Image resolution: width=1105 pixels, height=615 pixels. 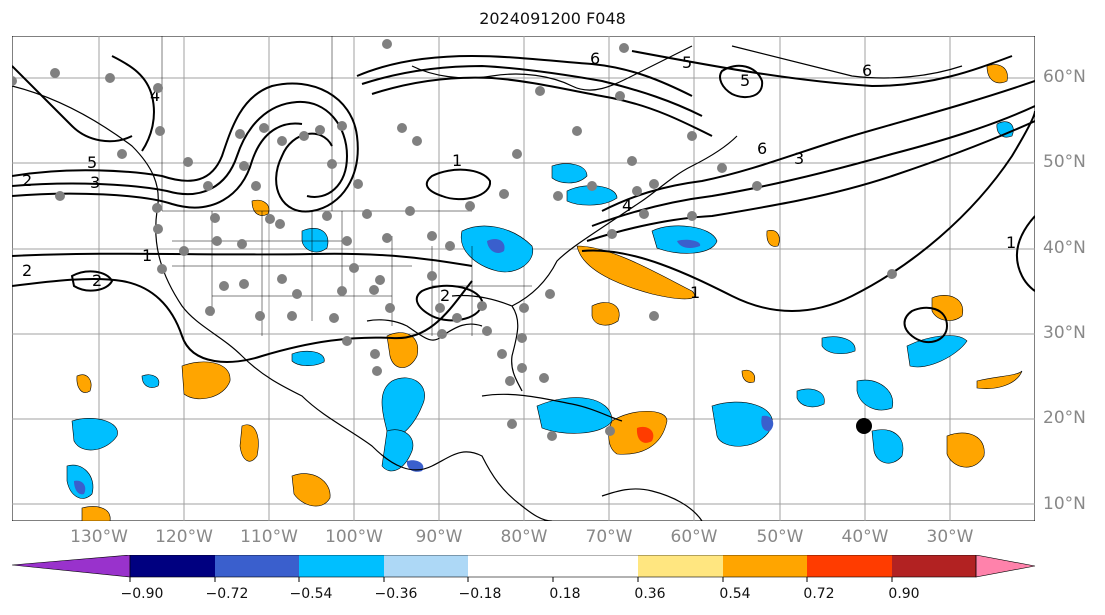 What do you see at coordinates (311, 594) in the screenshot?
I see `colorbar-tick-label: −0.54` at bounding box center [311, 594].